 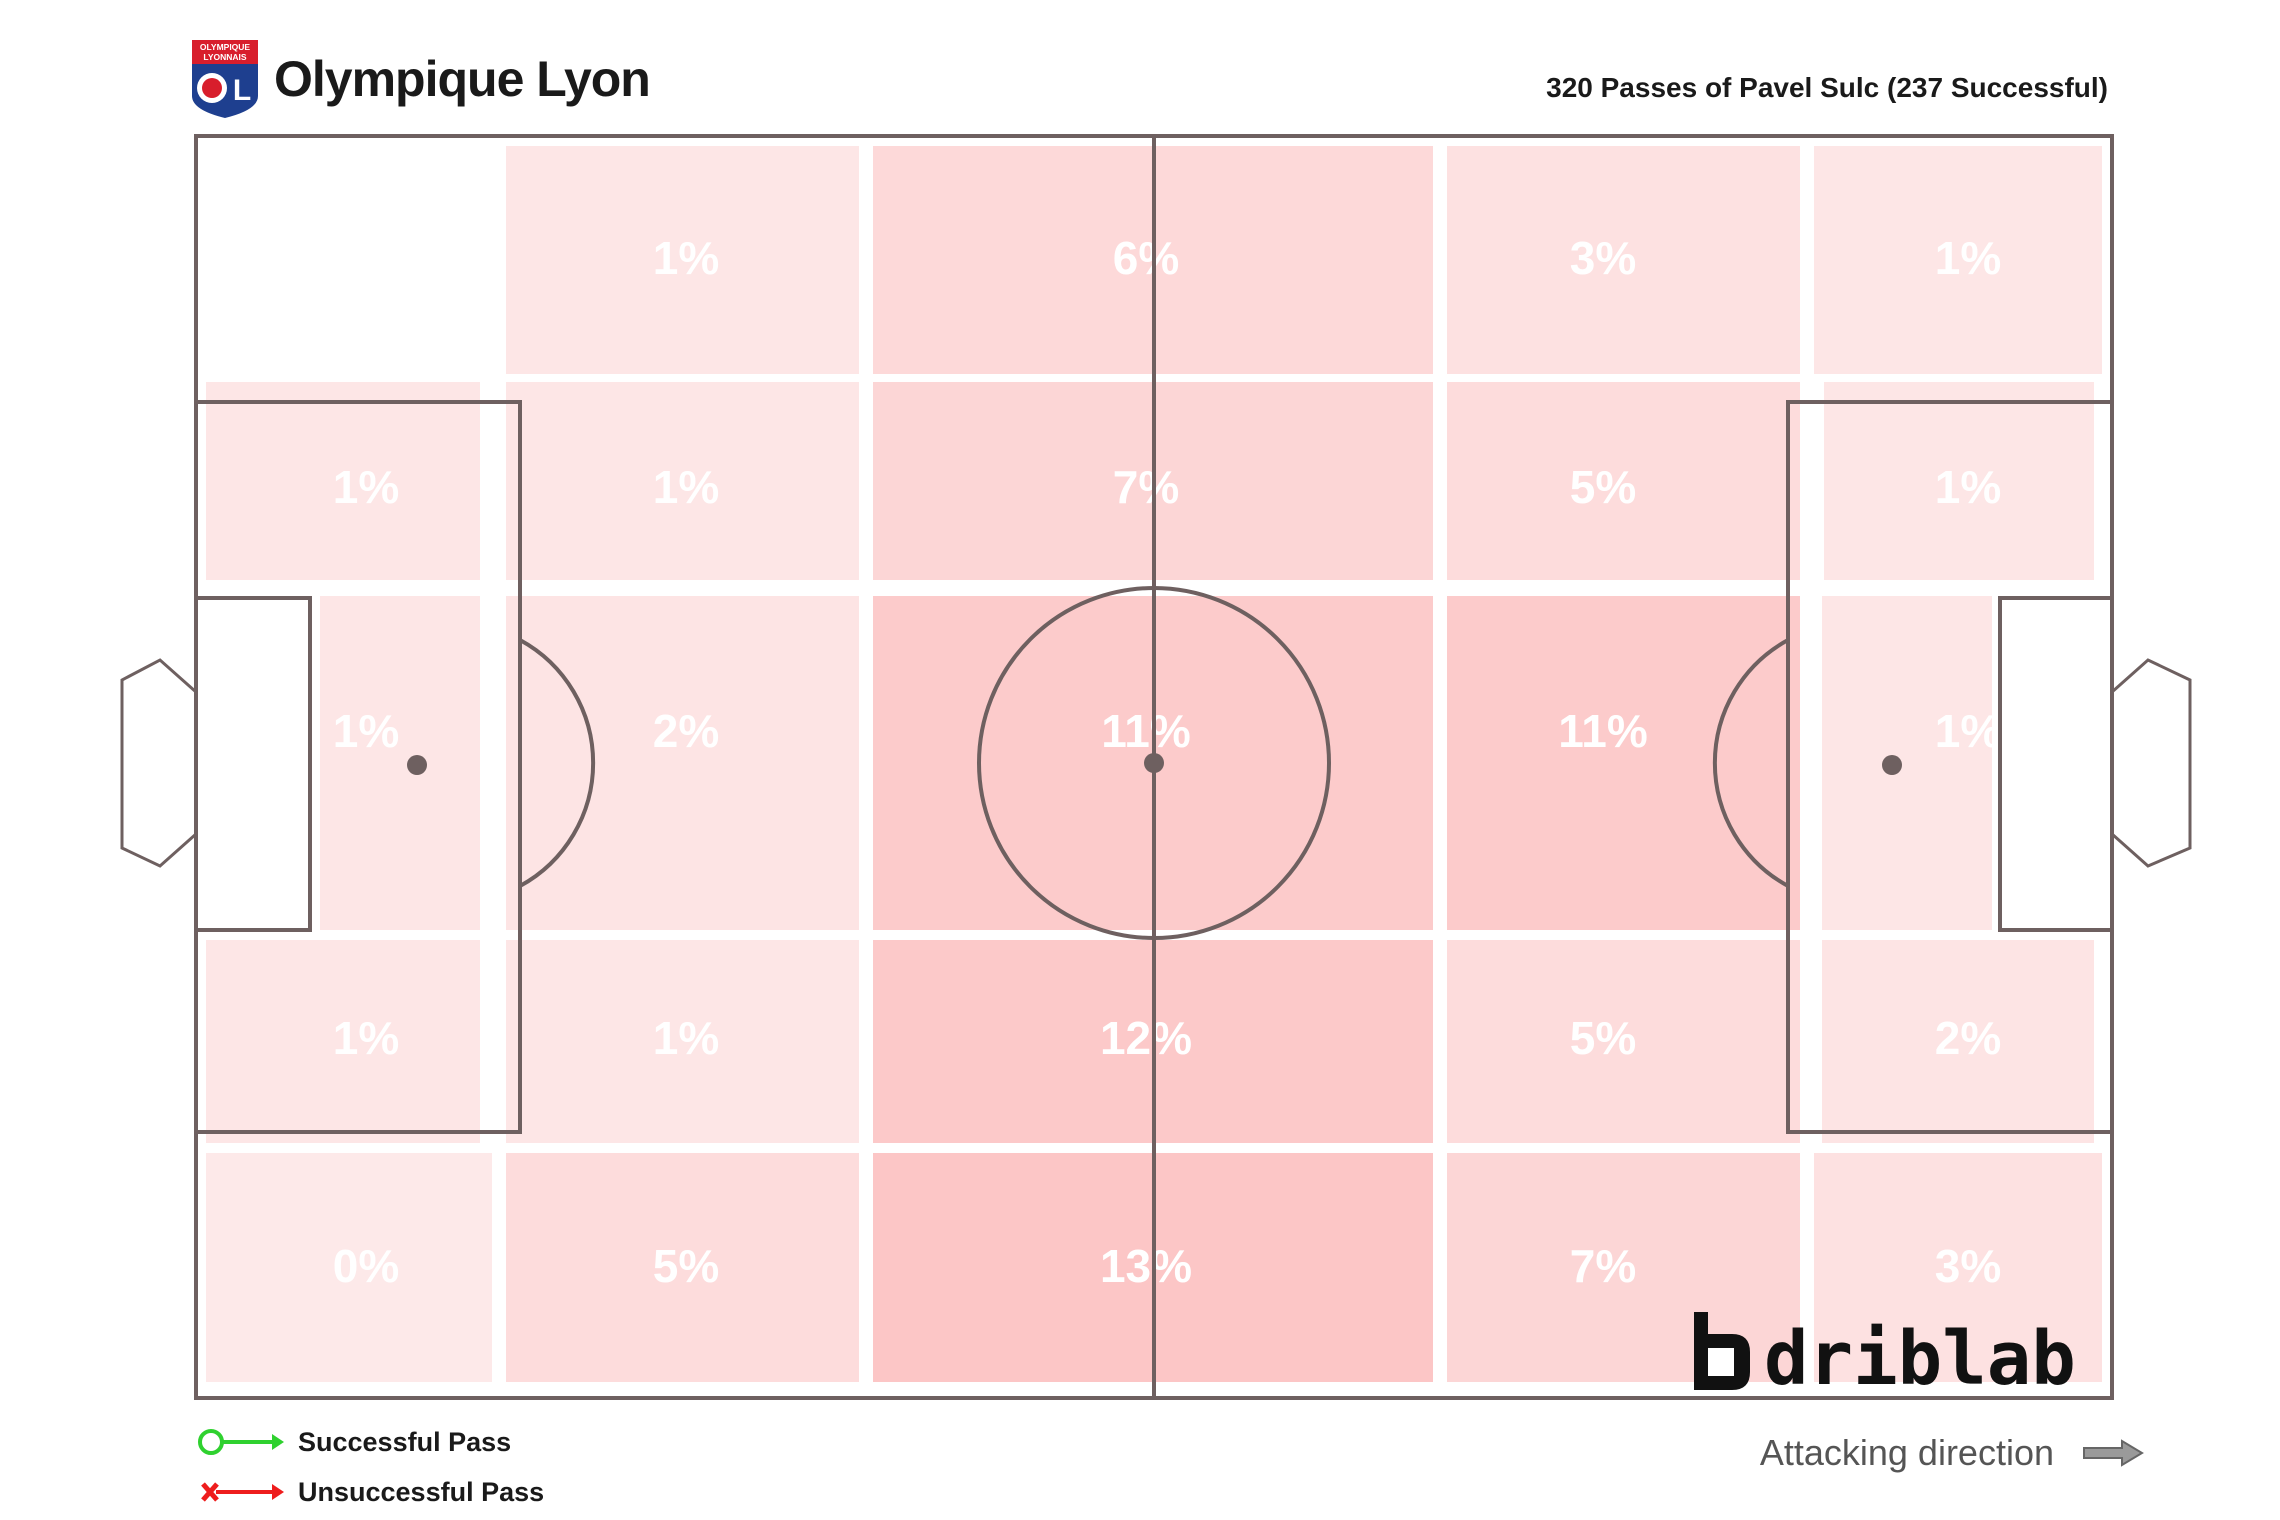 I want to click on heatmap-cell-r1-c0, so click(x=343, y=481).